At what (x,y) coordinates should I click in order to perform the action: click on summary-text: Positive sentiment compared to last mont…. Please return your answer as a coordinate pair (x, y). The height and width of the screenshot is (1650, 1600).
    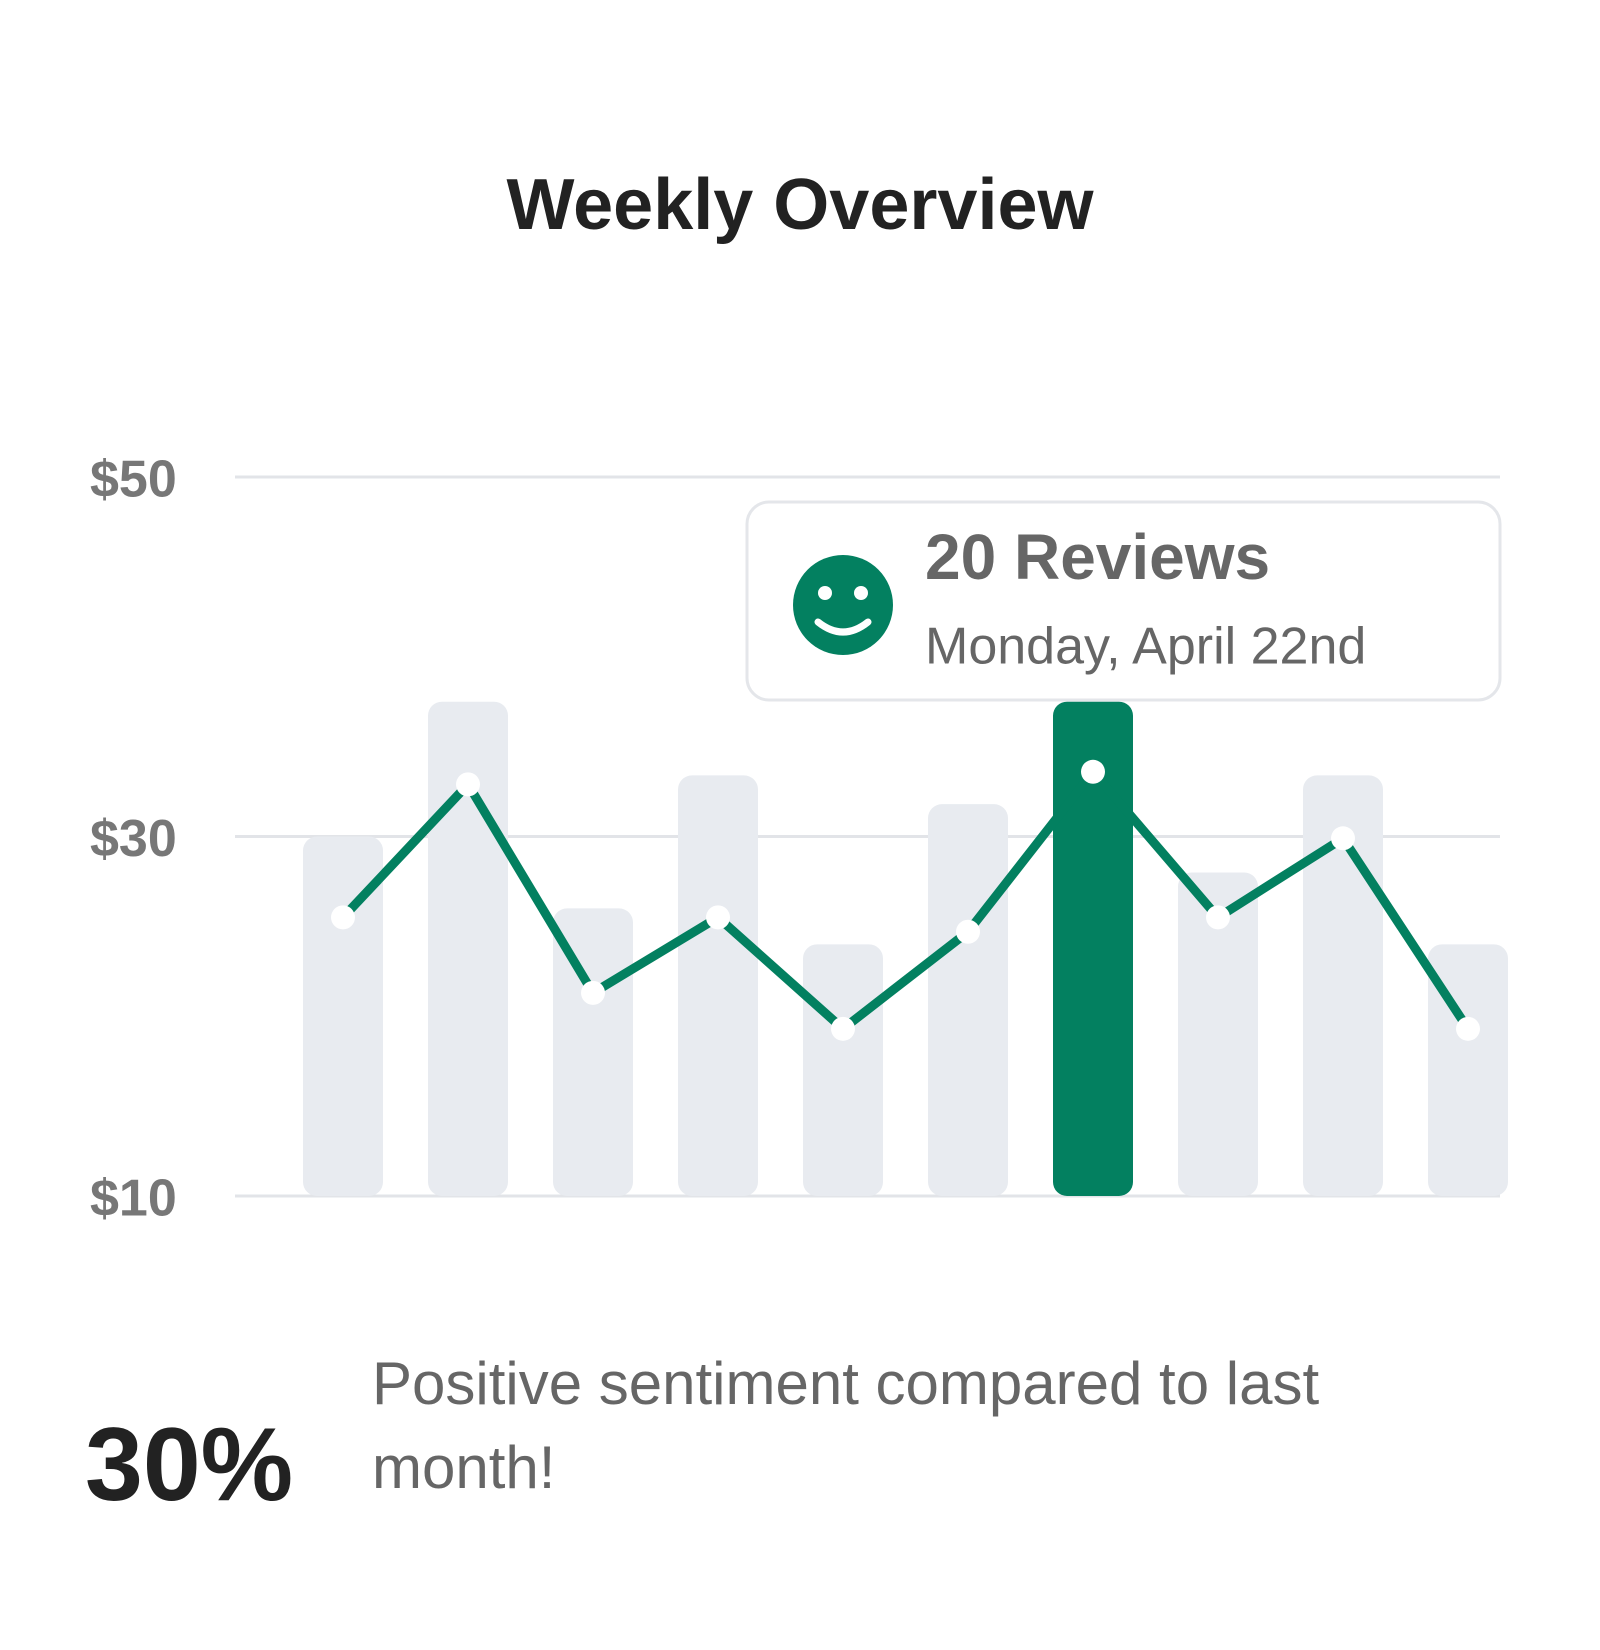
    Looking at the image, I should click on (846, 1425).